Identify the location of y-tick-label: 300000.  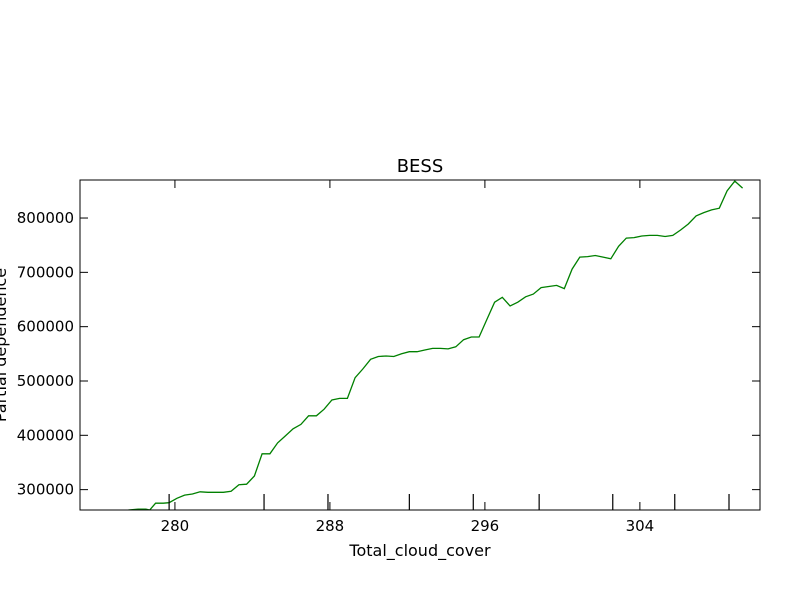
(45, 490).